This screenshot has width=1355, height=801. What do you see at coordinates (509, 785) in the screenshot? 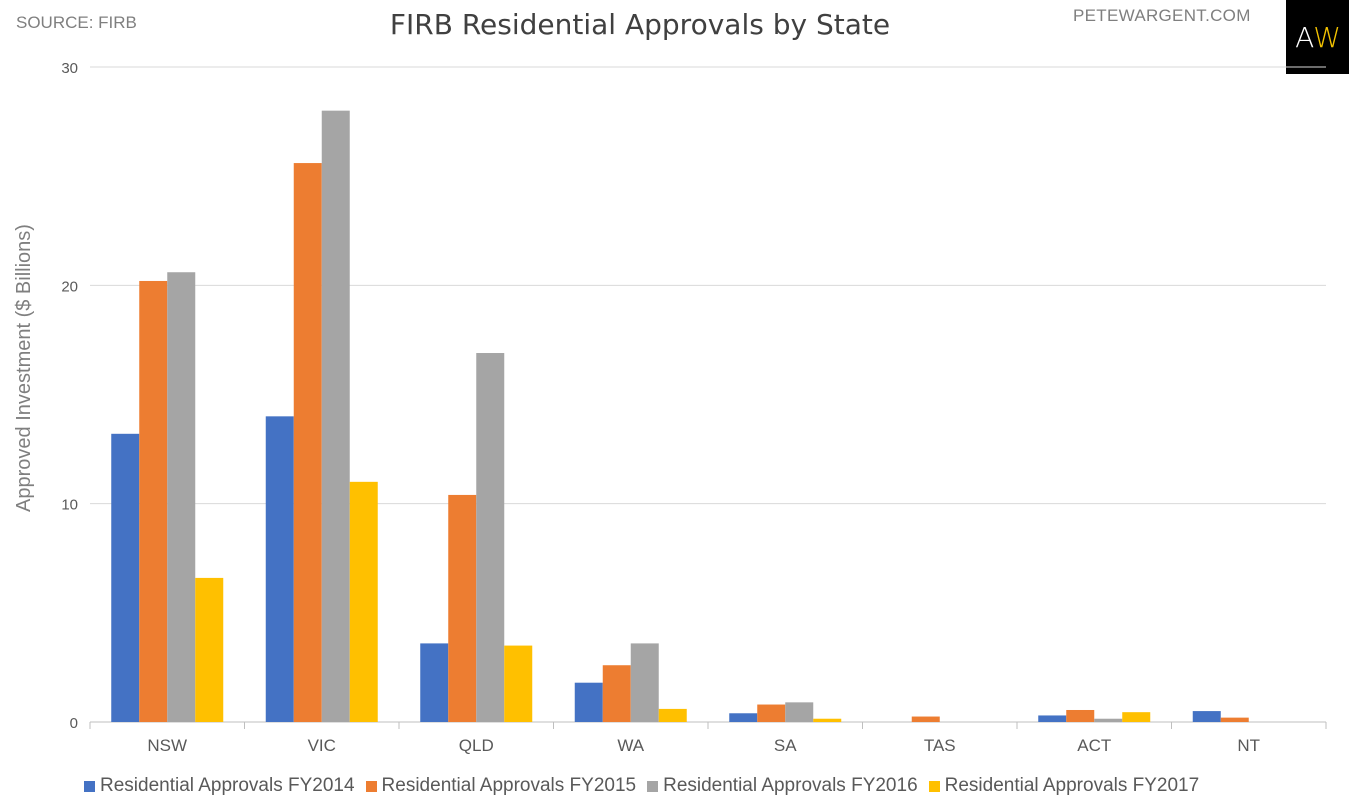
I see `legend-label: Residential Approvals FY2015` at bounding box center [509, 785].